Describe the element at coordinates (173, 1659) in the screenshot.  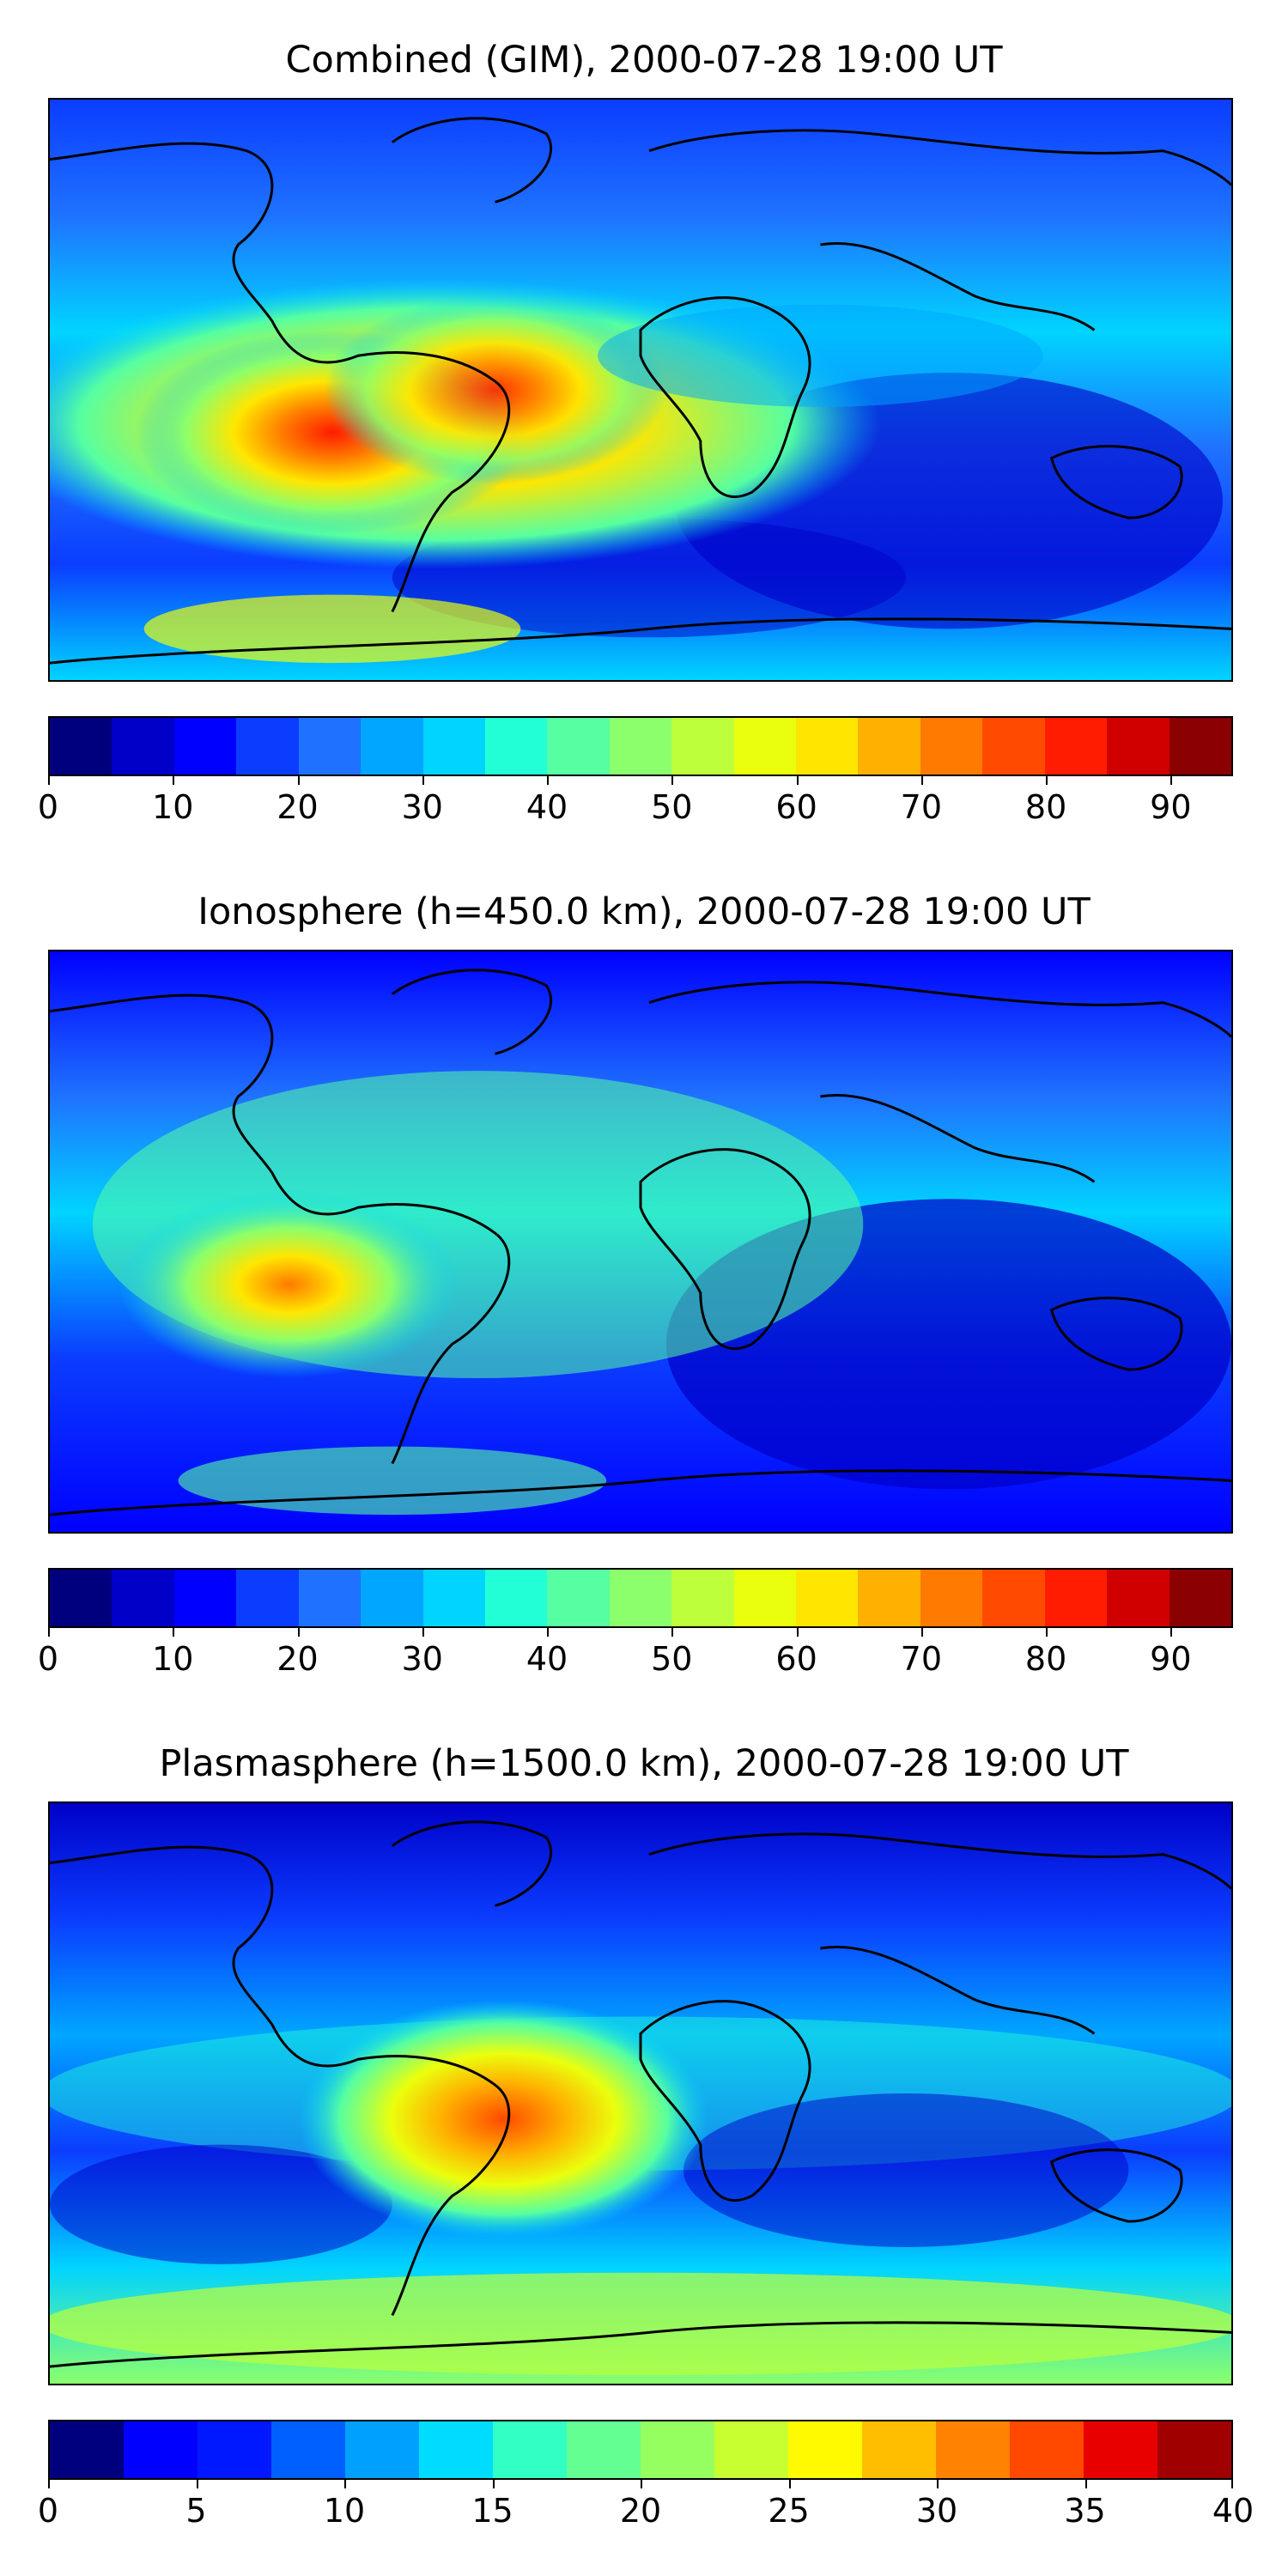
I see `colorbar-tick-label: 10` at that location.